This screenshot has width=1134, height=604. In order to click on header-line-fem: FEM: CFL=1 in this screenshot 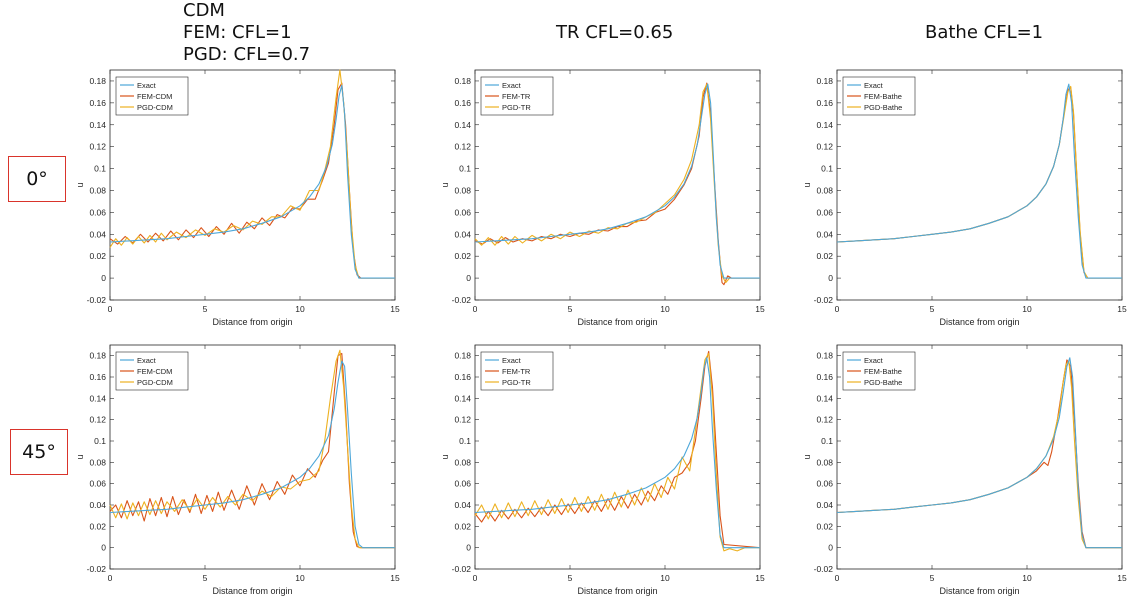, I will do `click(237, 32)`.